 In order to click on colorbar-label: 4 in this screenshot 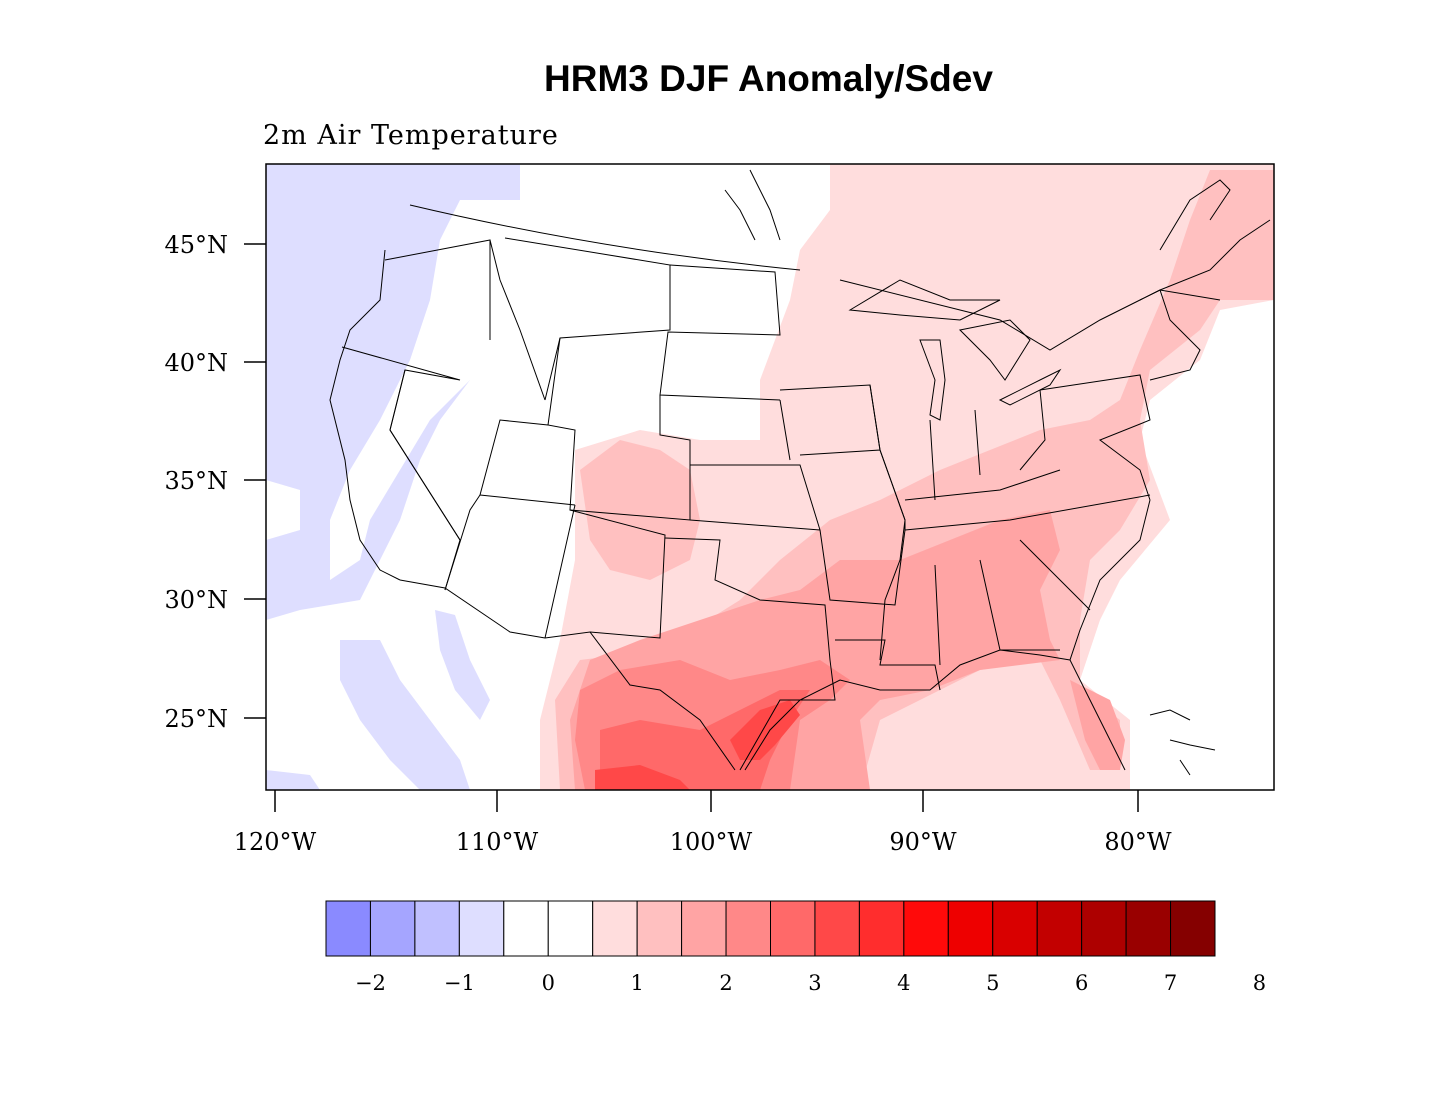, I will do `click(903, 983)`.